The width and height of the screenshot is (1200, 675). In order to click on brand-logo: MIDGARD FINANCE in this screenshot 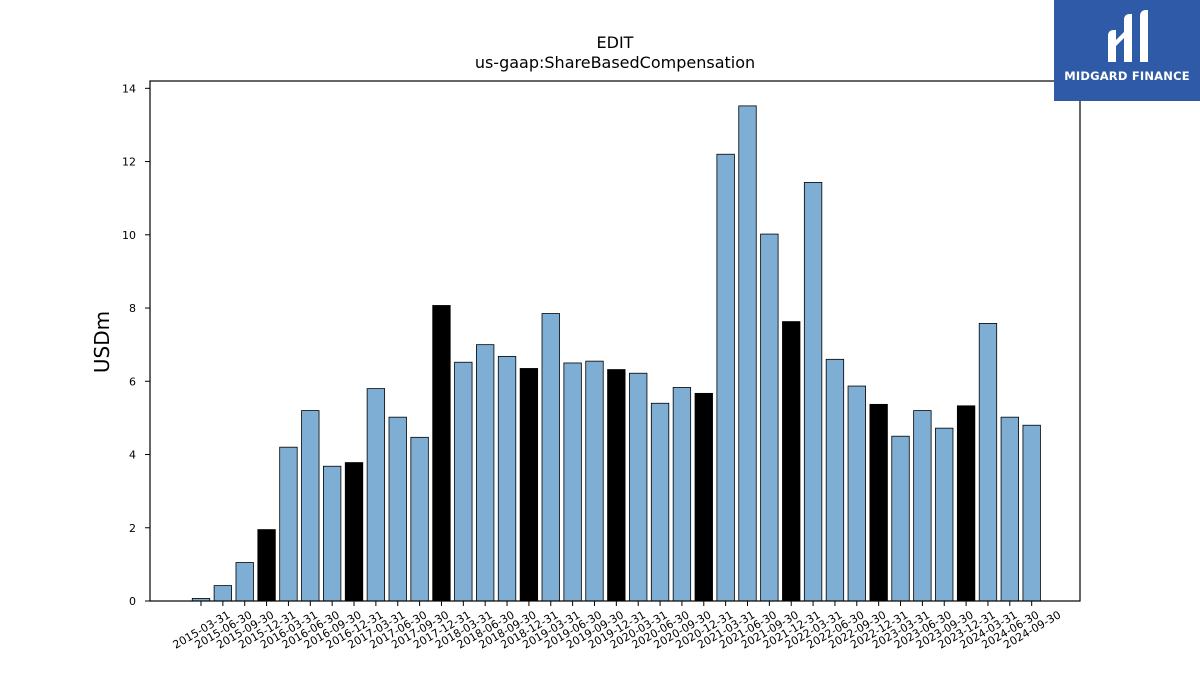, I will do `click(1127, 50)`.